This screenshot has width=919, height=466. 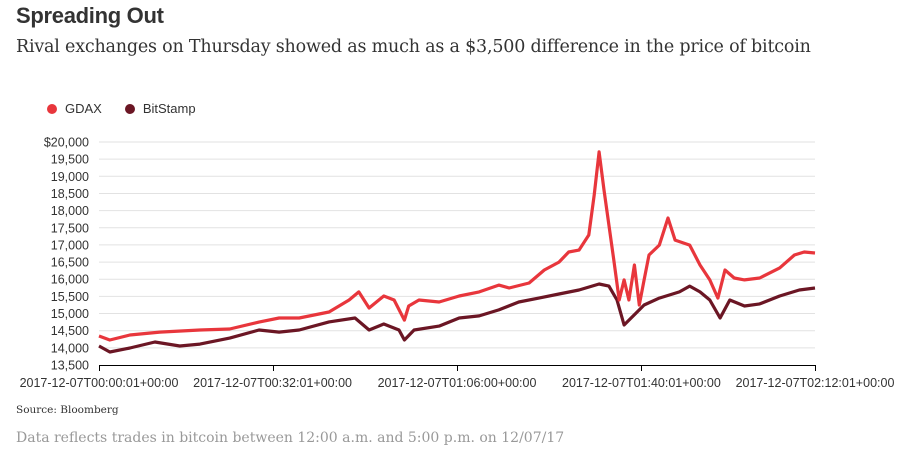 What do you see at coordinates (70, 177) in the screenshot?
I see `y-tick-label: 19,000` at bounding box center [70, 177].